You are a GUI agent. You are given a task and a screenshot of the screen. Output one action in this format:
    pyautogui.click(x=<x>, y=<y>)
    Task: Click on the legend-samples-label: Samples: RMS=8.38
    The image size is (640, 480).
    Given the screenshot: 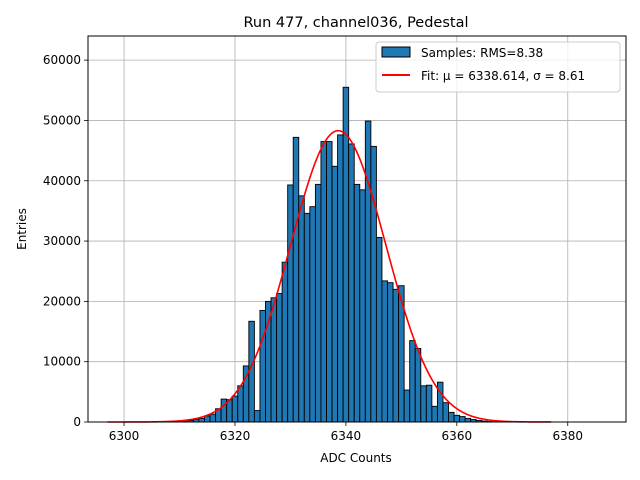 What is the action you would take?
    pyautogui.click(x=482, y=53)
    